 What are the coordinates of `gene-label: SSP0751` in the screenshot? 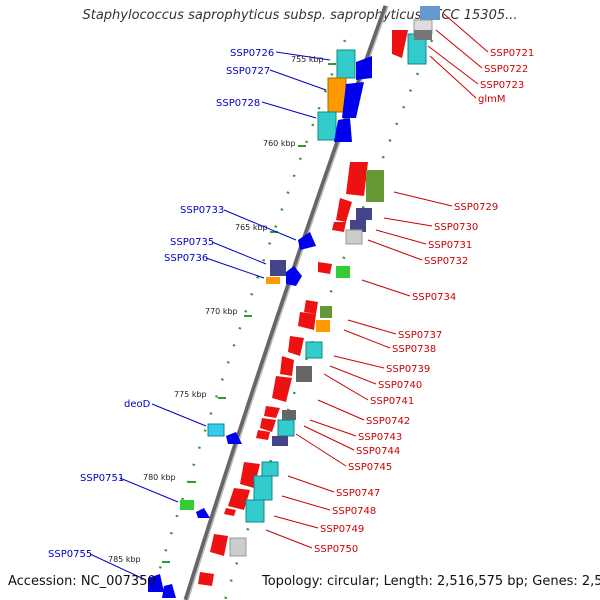 It's located at (102, 478).